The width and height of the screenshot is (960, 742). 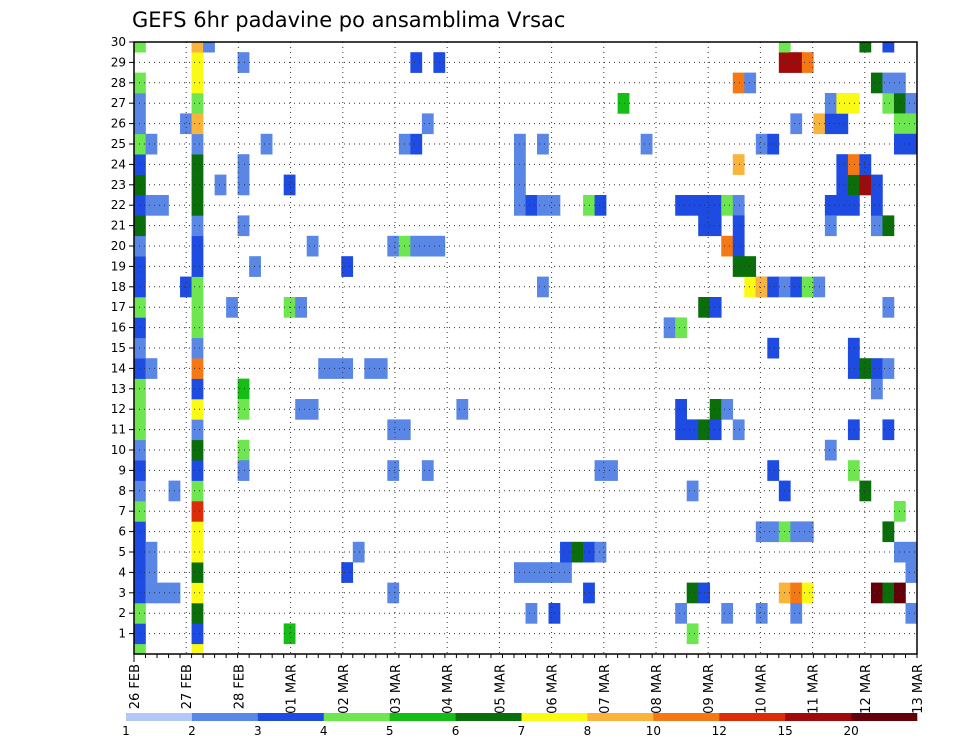 What do you see at coordinates (122, 470) in the screenshot?
I see `y-tick-label: 9` at bounding box center [122, 470].